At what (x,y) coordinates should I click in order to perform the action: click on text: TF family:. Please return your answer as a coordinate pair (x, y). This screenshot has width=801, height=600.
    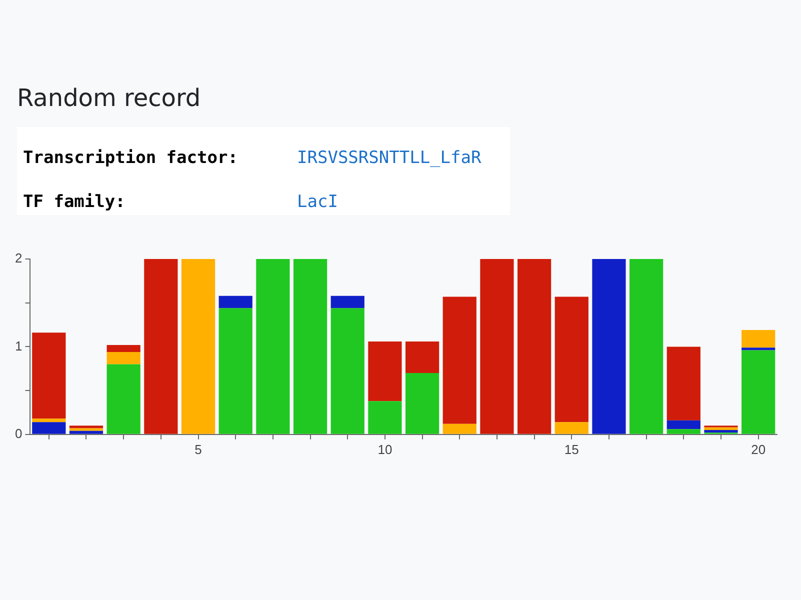
    Looking at the image, I should click on (74, 202).